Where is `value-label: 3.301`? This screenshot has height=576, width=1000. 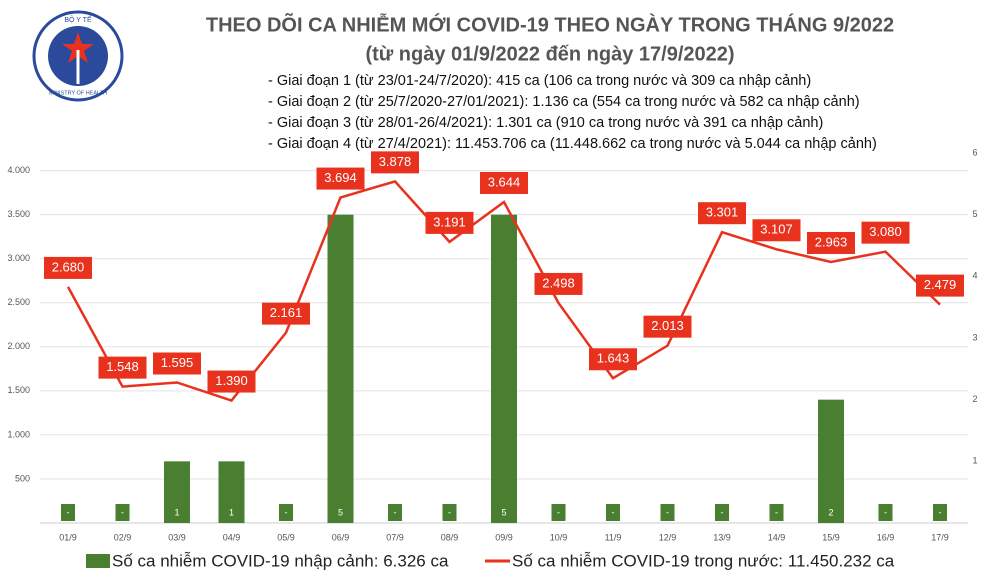
value-label: 3.301 is located at coordinates (722, 212).